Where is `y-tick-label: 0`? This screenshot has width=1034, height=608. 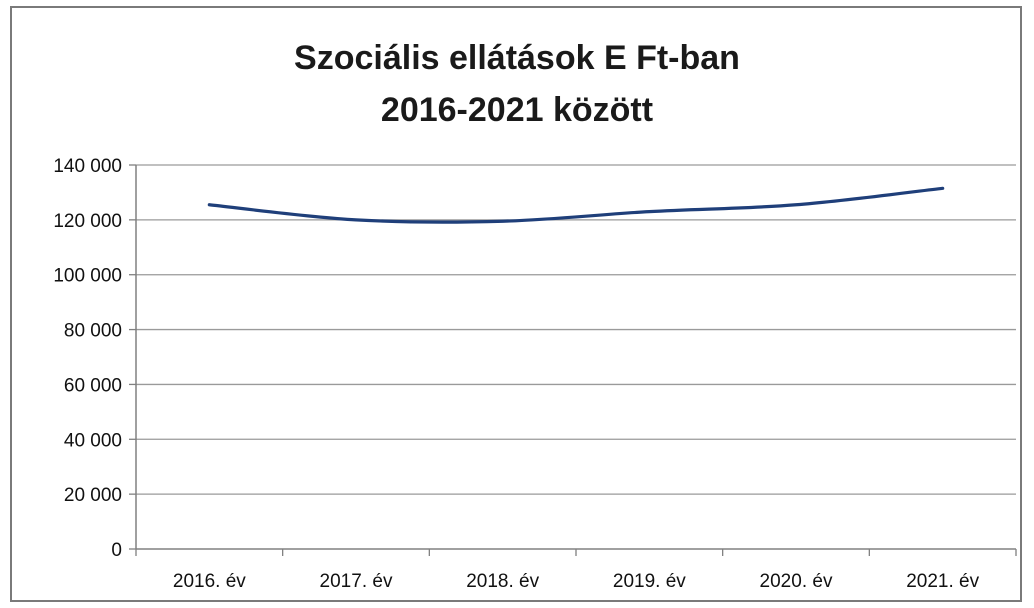 y-tick-label: 0 is located at coordinates (116, 550).